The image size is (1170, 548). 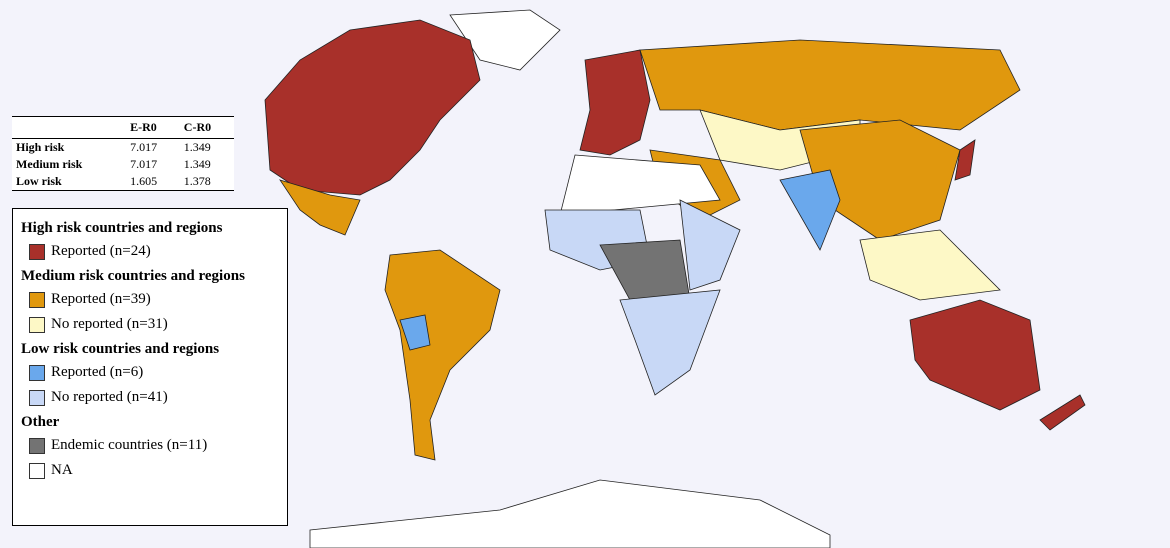 What do you see at coordinates (810, 210) in the screenshot?
I see `india` at bounding box center [810, 210].